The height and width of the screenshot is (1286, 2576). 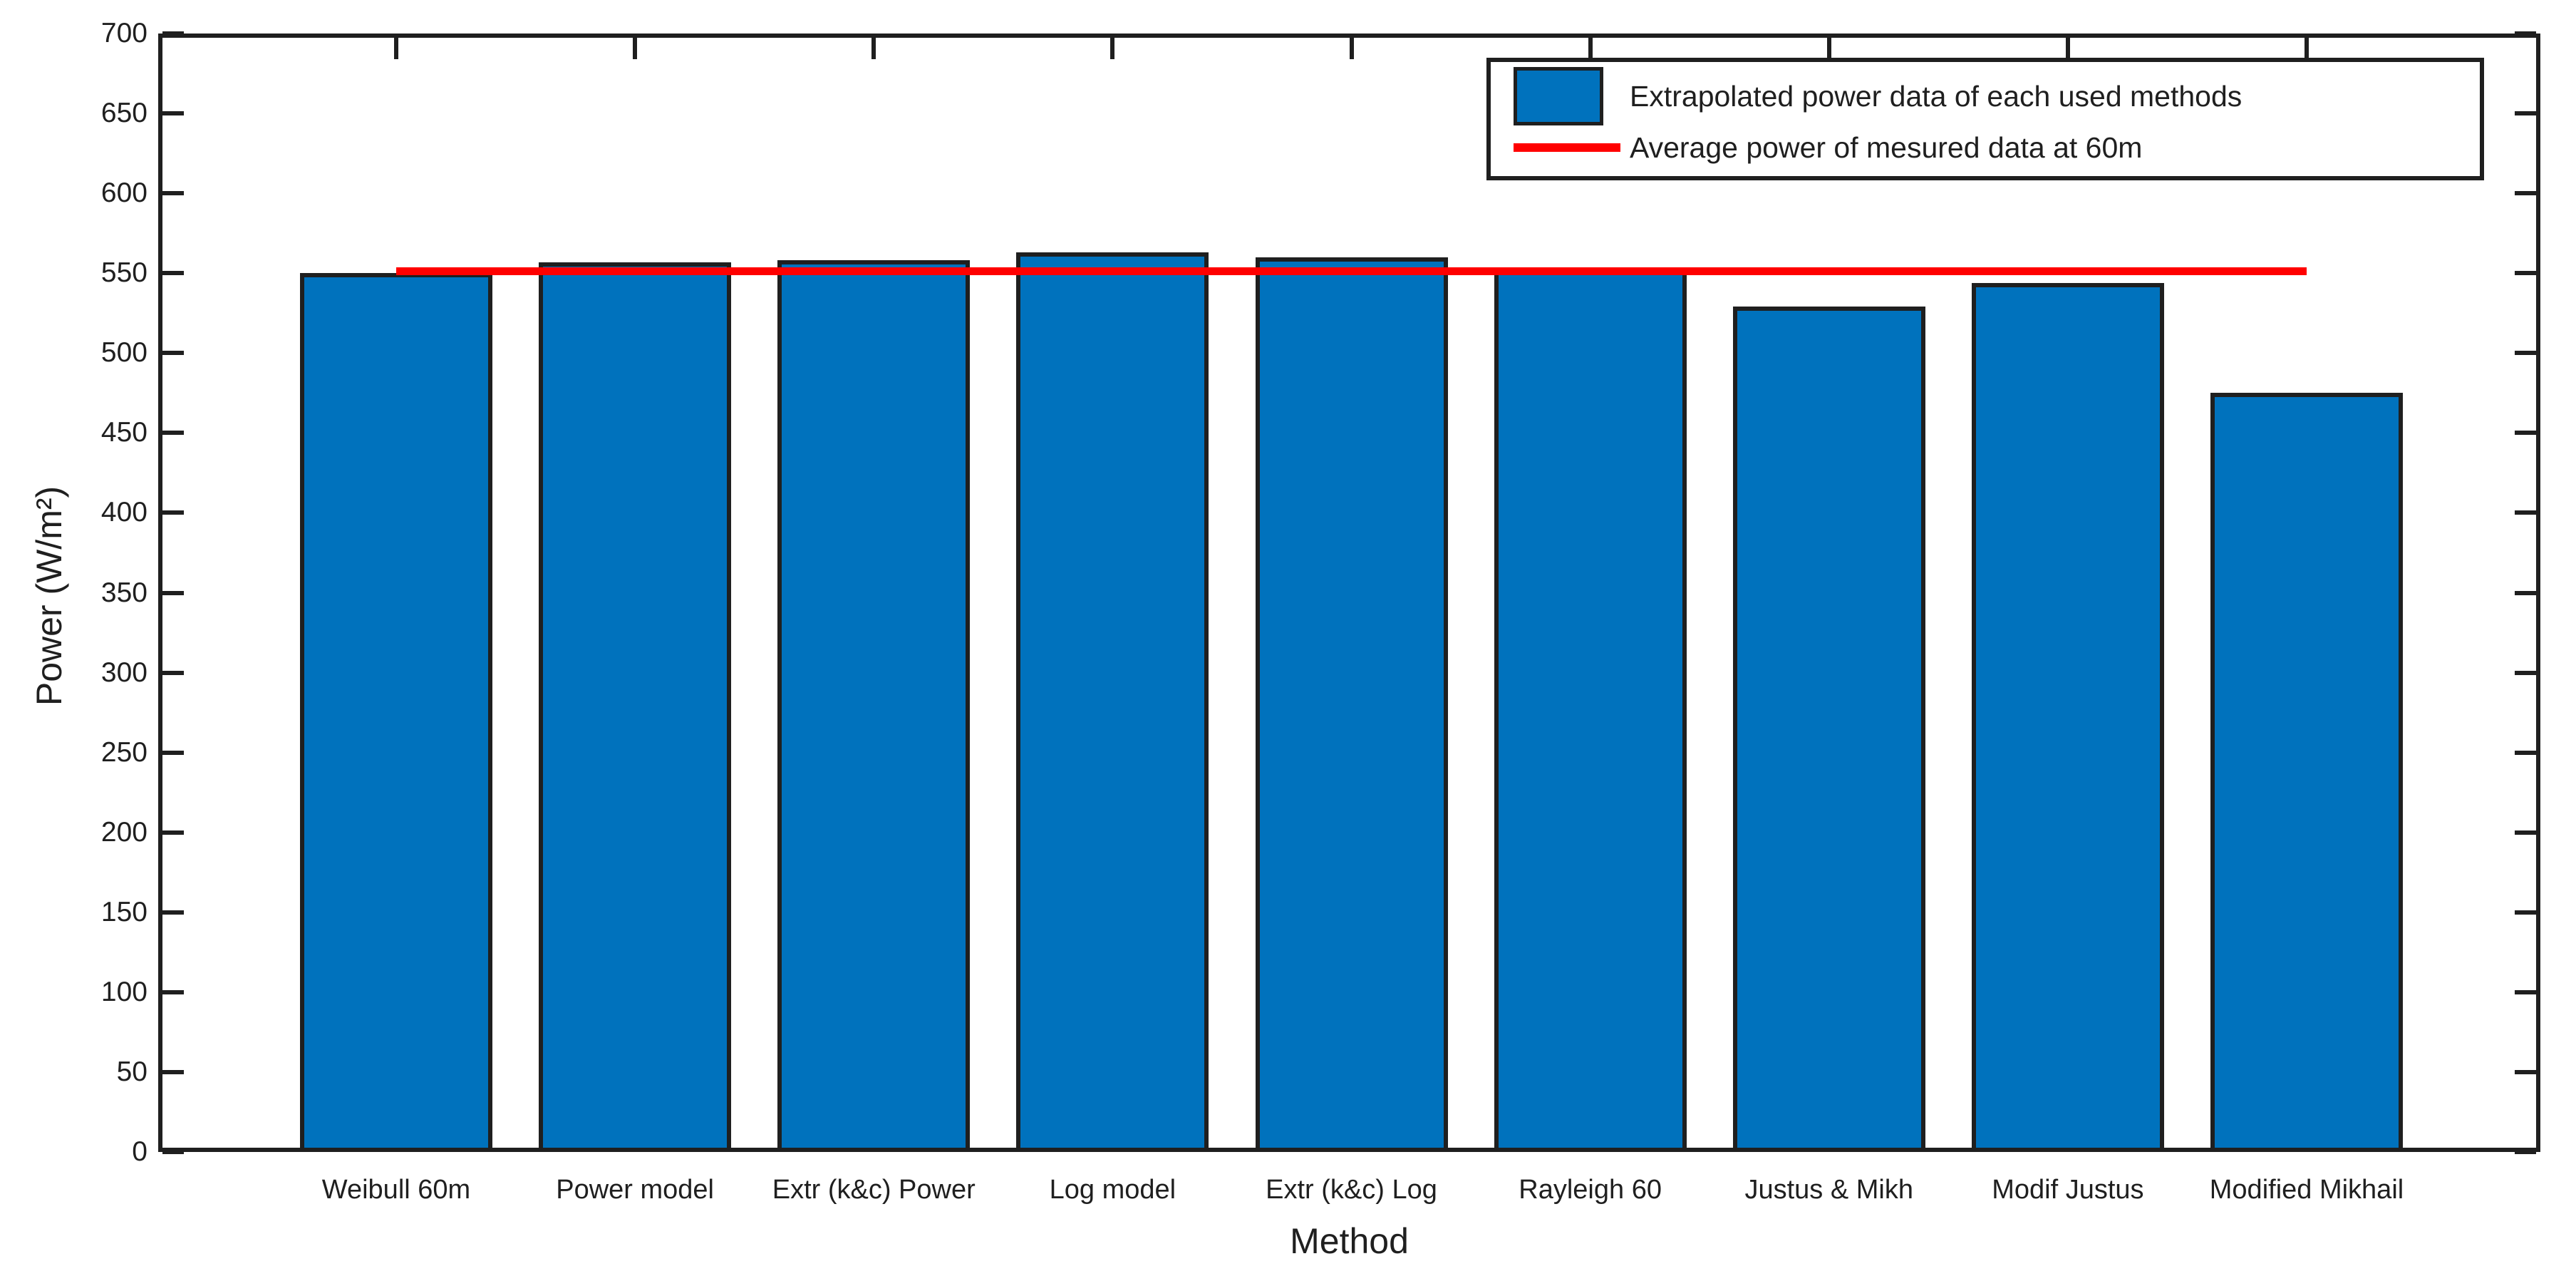 What do you see at coordinates (124, 33) in the screenshot?
I see `y-tick-label: 700` at bounding box center [124, 33].